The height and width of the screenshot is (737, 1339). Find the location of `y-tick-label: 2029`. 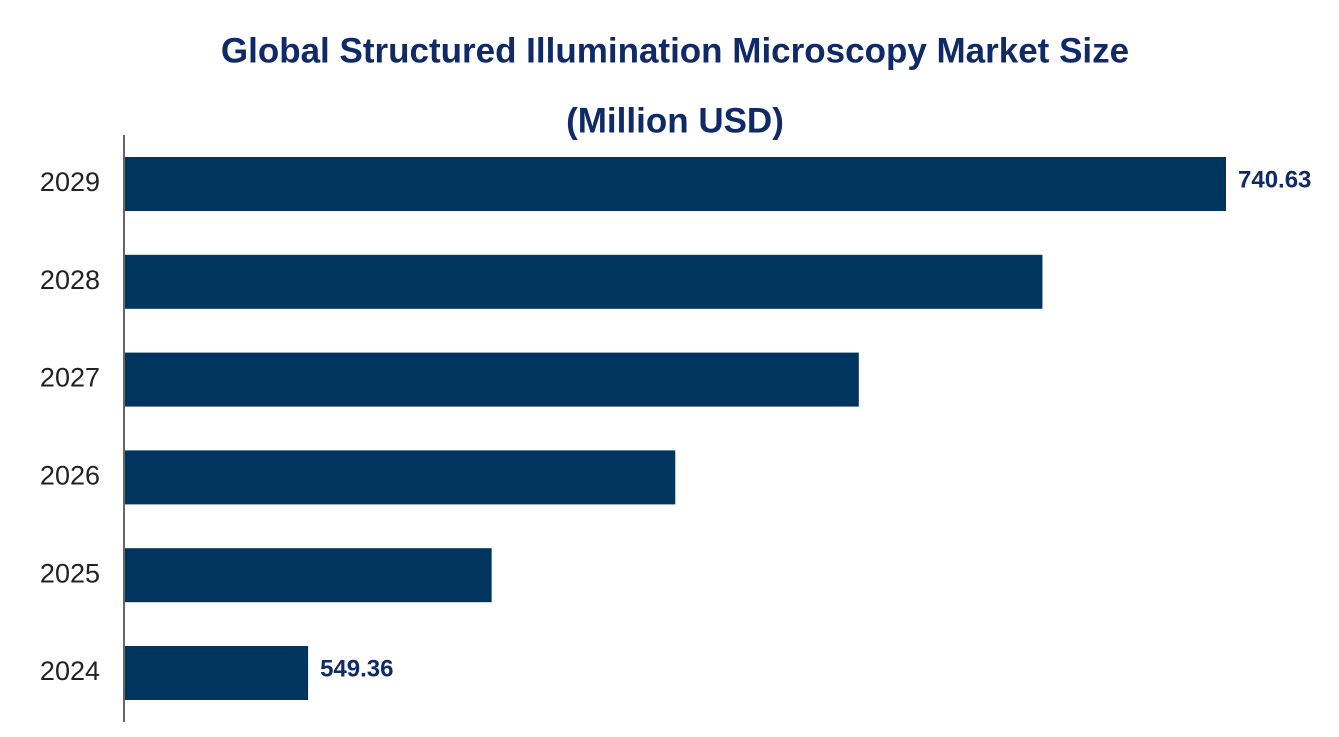

y-tick-label: 2029 is located at coordinates (70, 182).